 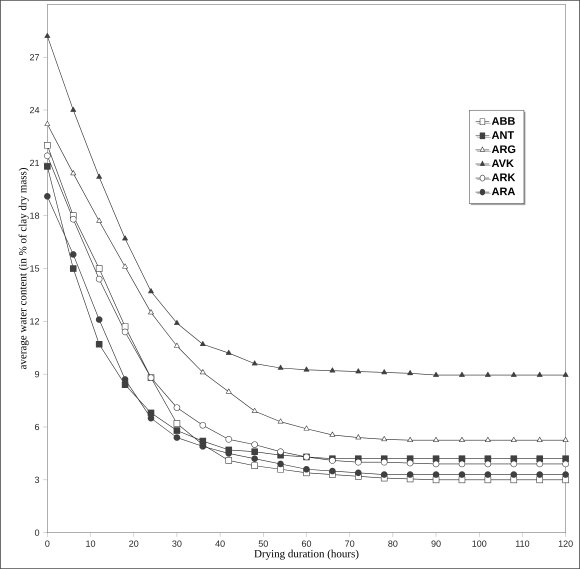 I want to click on x-tick-label: 120, so click(x=565, y=543).